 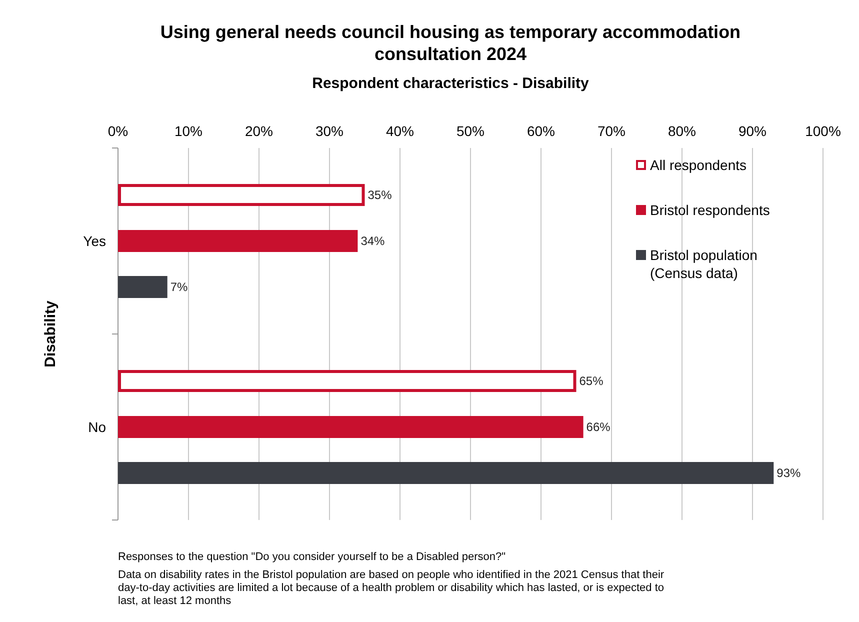 What do you see at coordinates (611, 131) in the screenshot?
I see `x-tick-label: 70%` at bounding box center [611, 131].